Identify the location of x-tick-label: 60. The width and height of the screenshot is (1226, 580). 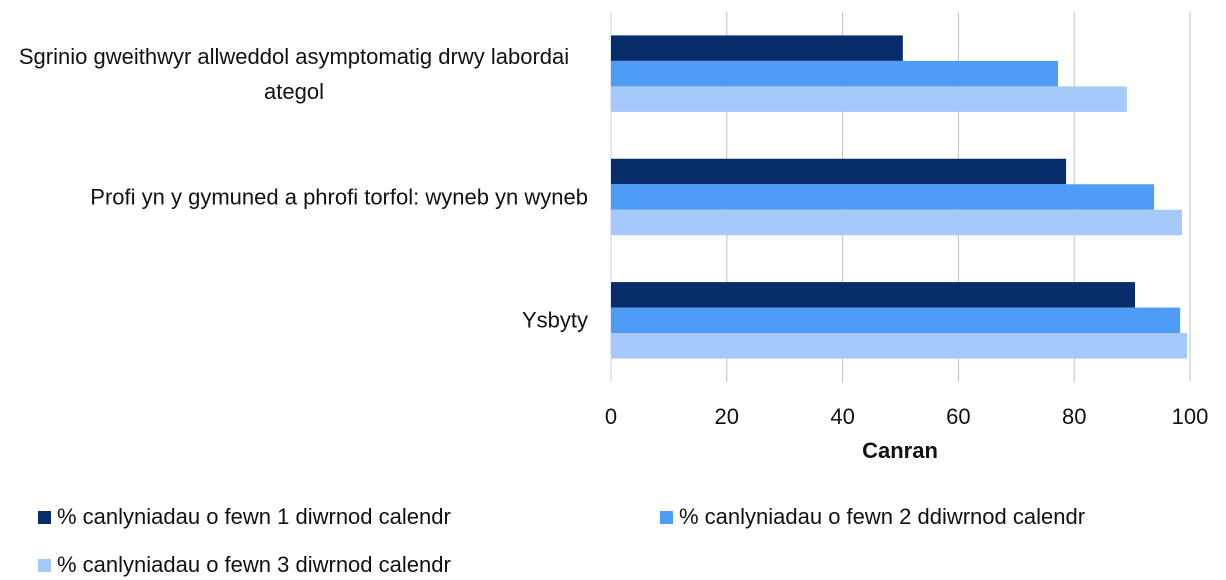
(958, 416).